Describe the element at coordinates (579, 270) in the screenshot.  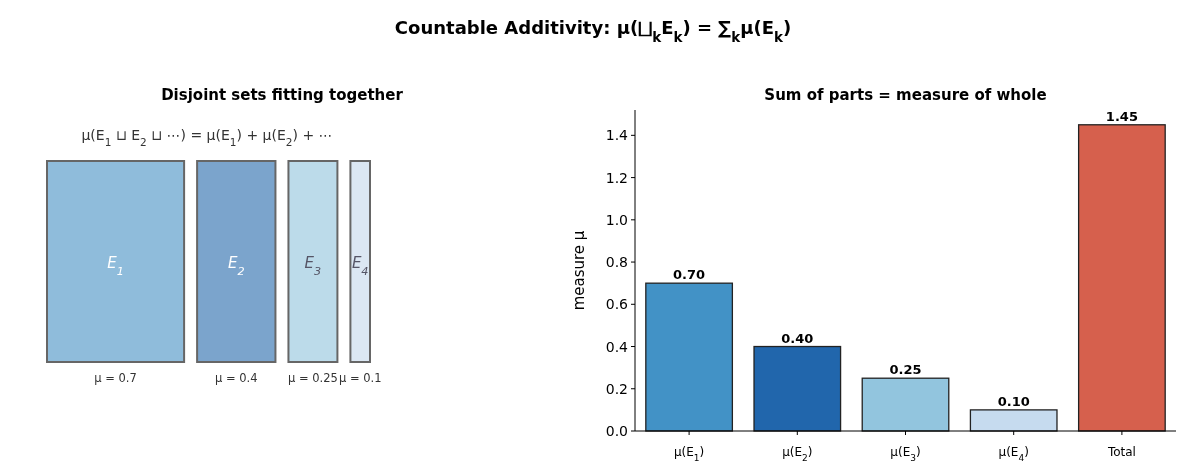
I see `y-axis-title: measure μ` at that location.